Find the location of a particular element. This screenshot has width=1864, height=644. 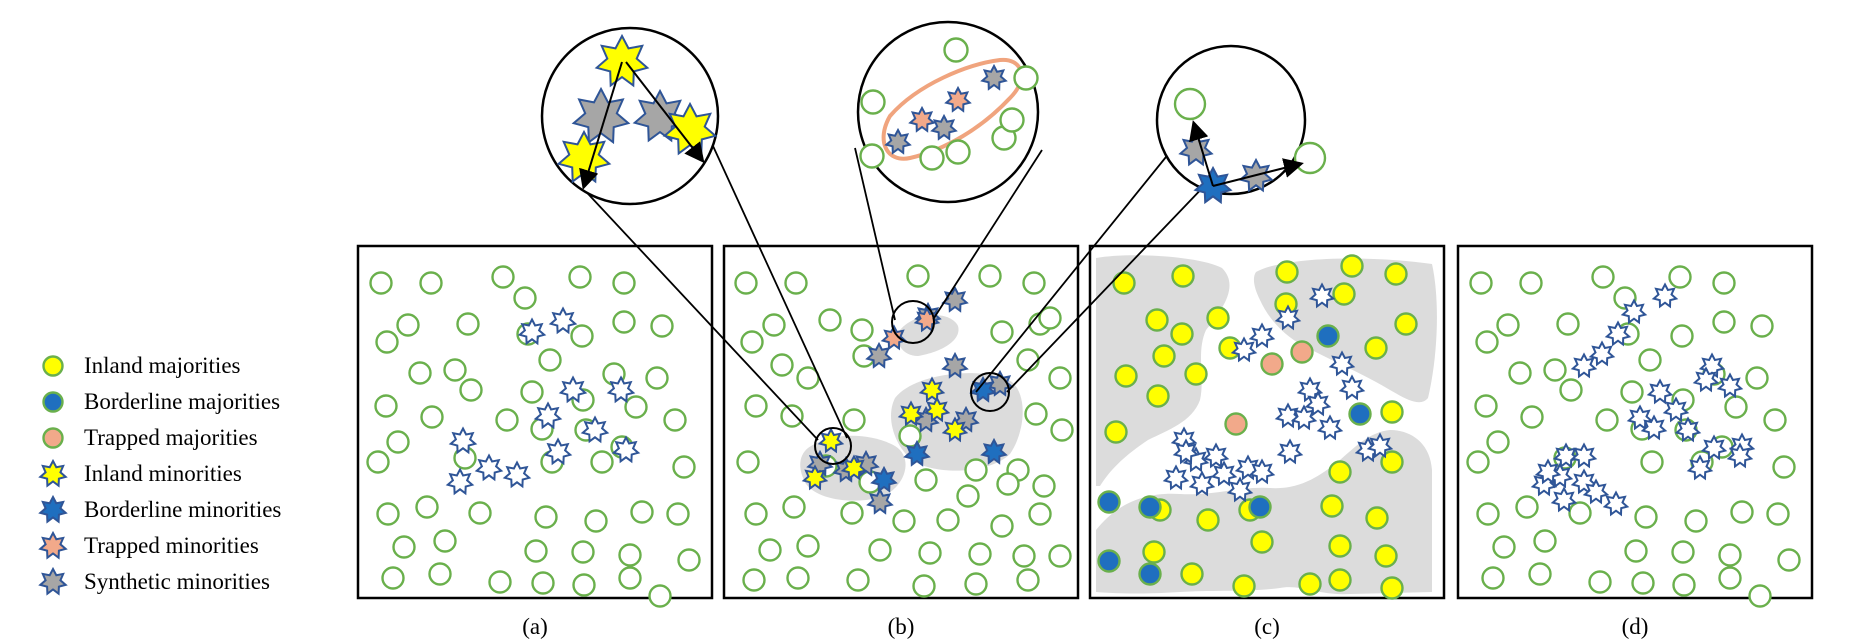

connector-line is located at coordinates (1073, 272).